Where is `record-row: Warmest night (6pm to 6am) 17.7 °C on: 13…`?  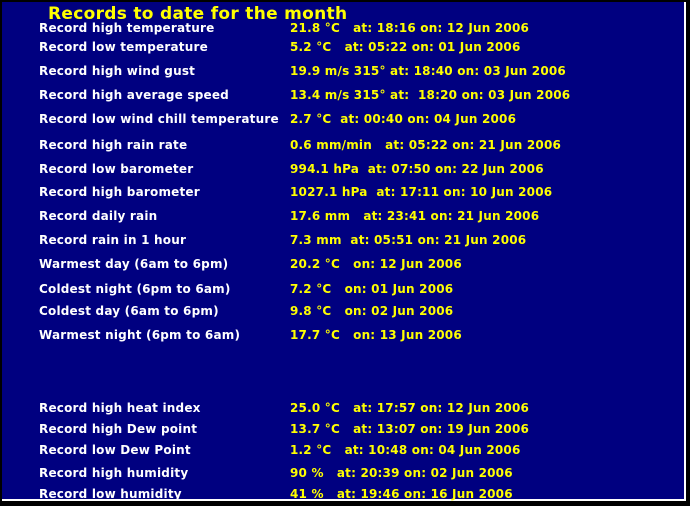
record-row: Warmest night (6pm to 6am) 17.7 °C on: 13… is located at coordinates (343, 335).